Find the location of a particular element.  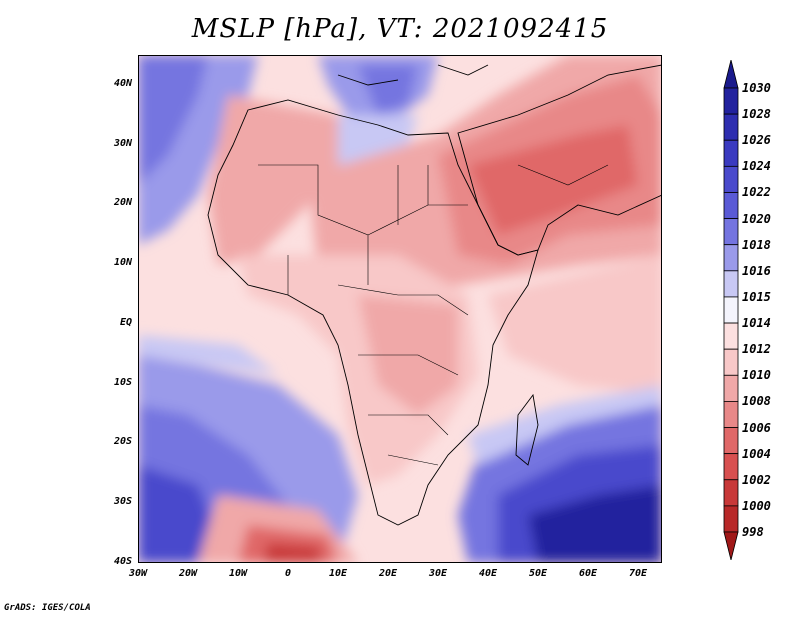

colorbar-label: 1024 is located at coordinates (756, 166).